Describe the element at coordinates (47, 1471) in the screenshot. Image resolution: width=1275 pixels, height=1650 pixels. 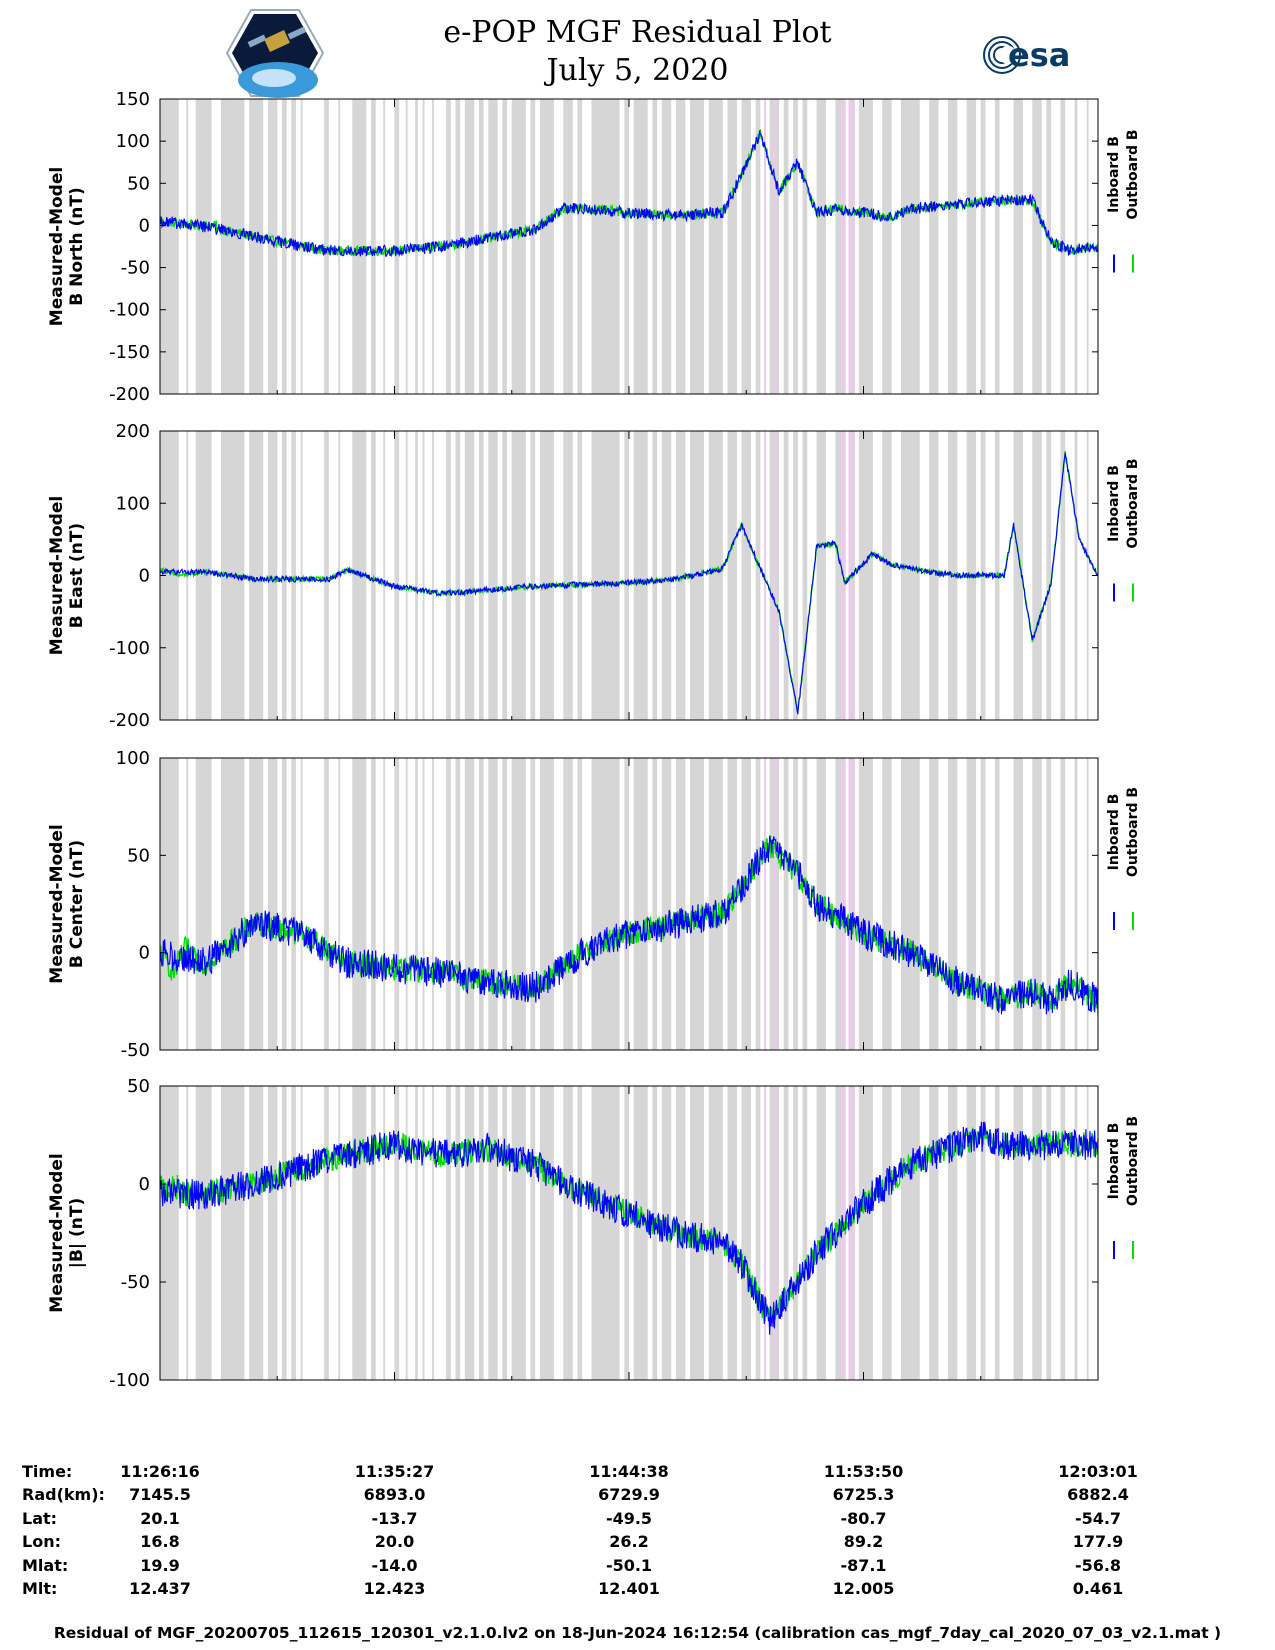
I see `info-row-label: Time:` at that location.